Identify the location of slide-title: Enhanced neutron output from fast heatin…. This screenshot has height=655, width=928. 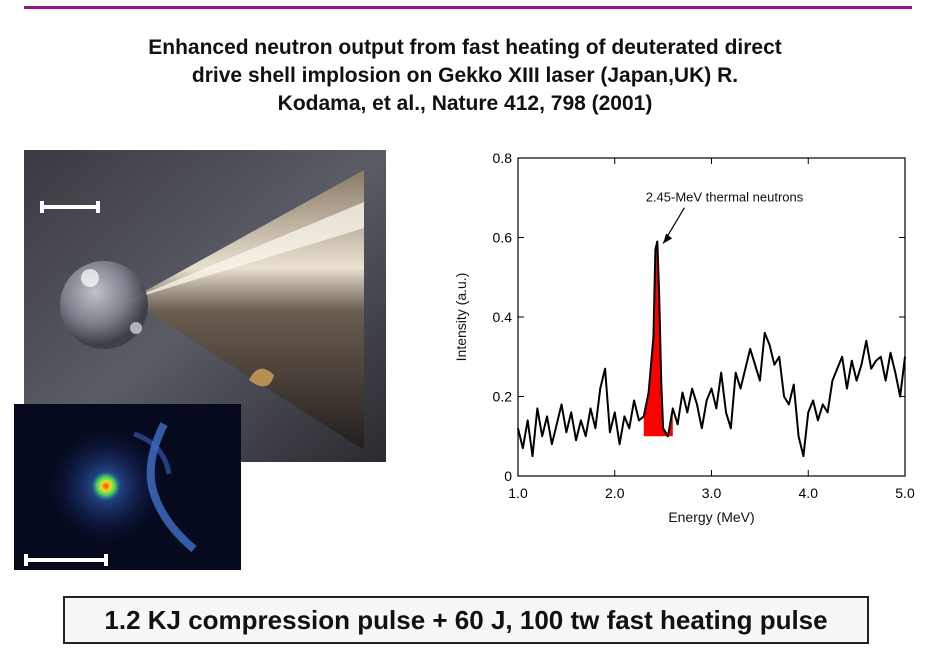
(465, 76).